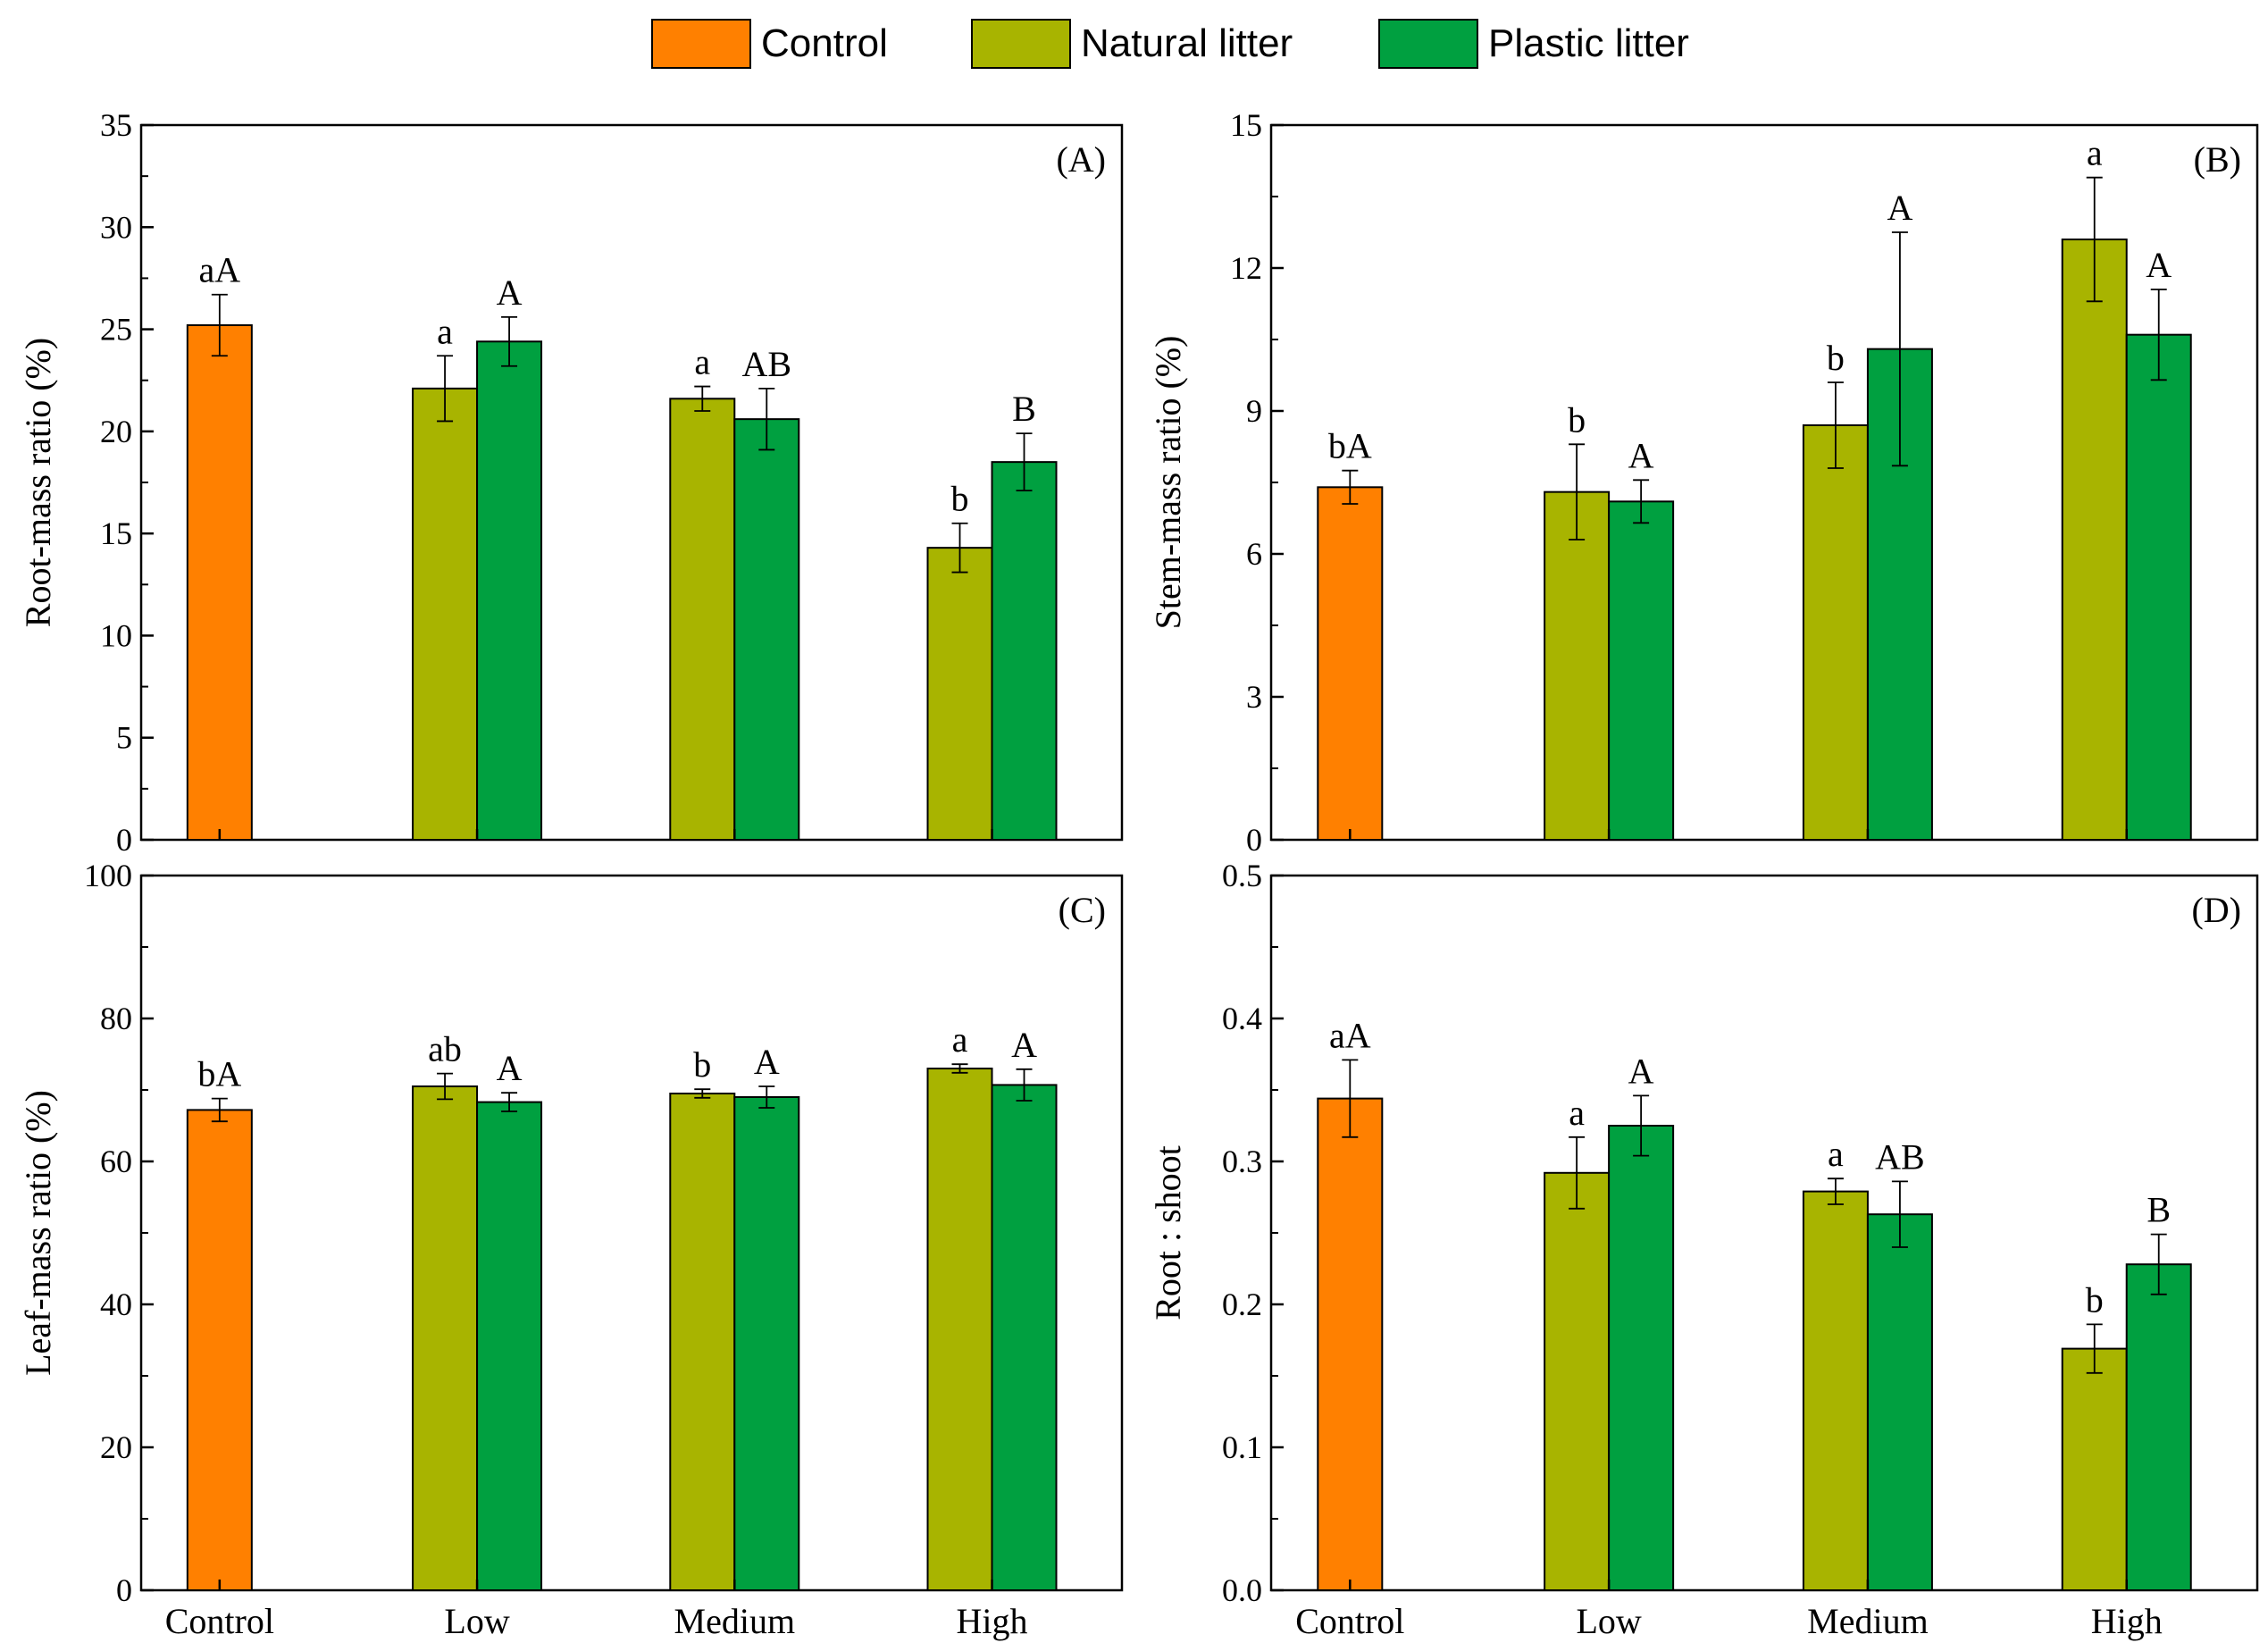 The width and height of the screenshot is (2268, 1651). I want to click on y-tick-label: 0.1, so click(1242, 1447).